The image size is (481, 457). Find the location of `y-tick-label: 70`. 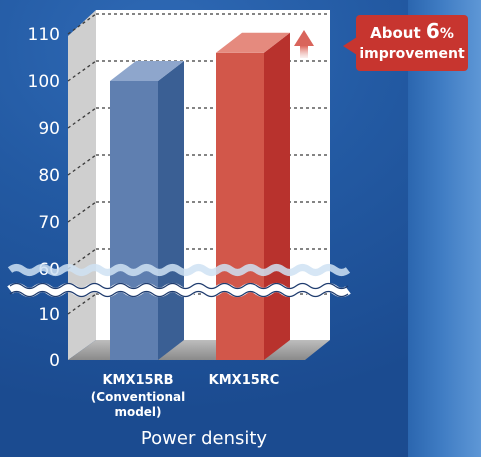

y-tick-label: 70 is located at coordinates (49, 223).